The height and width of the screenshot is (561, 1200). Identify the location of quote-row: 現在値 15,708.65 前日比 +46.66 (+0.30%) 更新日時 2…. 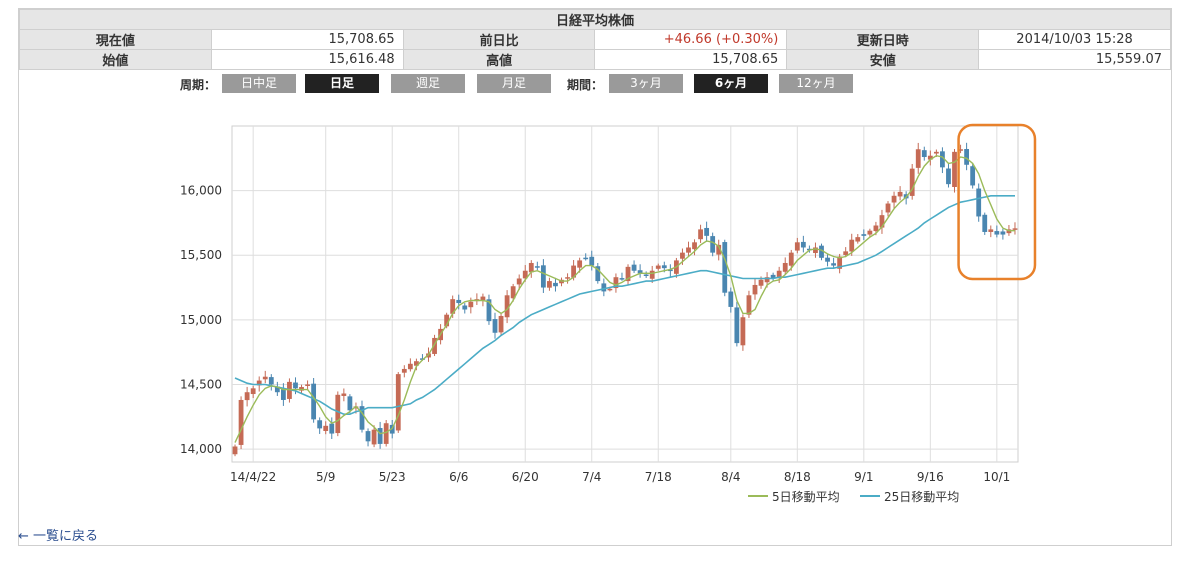
(595, 39).